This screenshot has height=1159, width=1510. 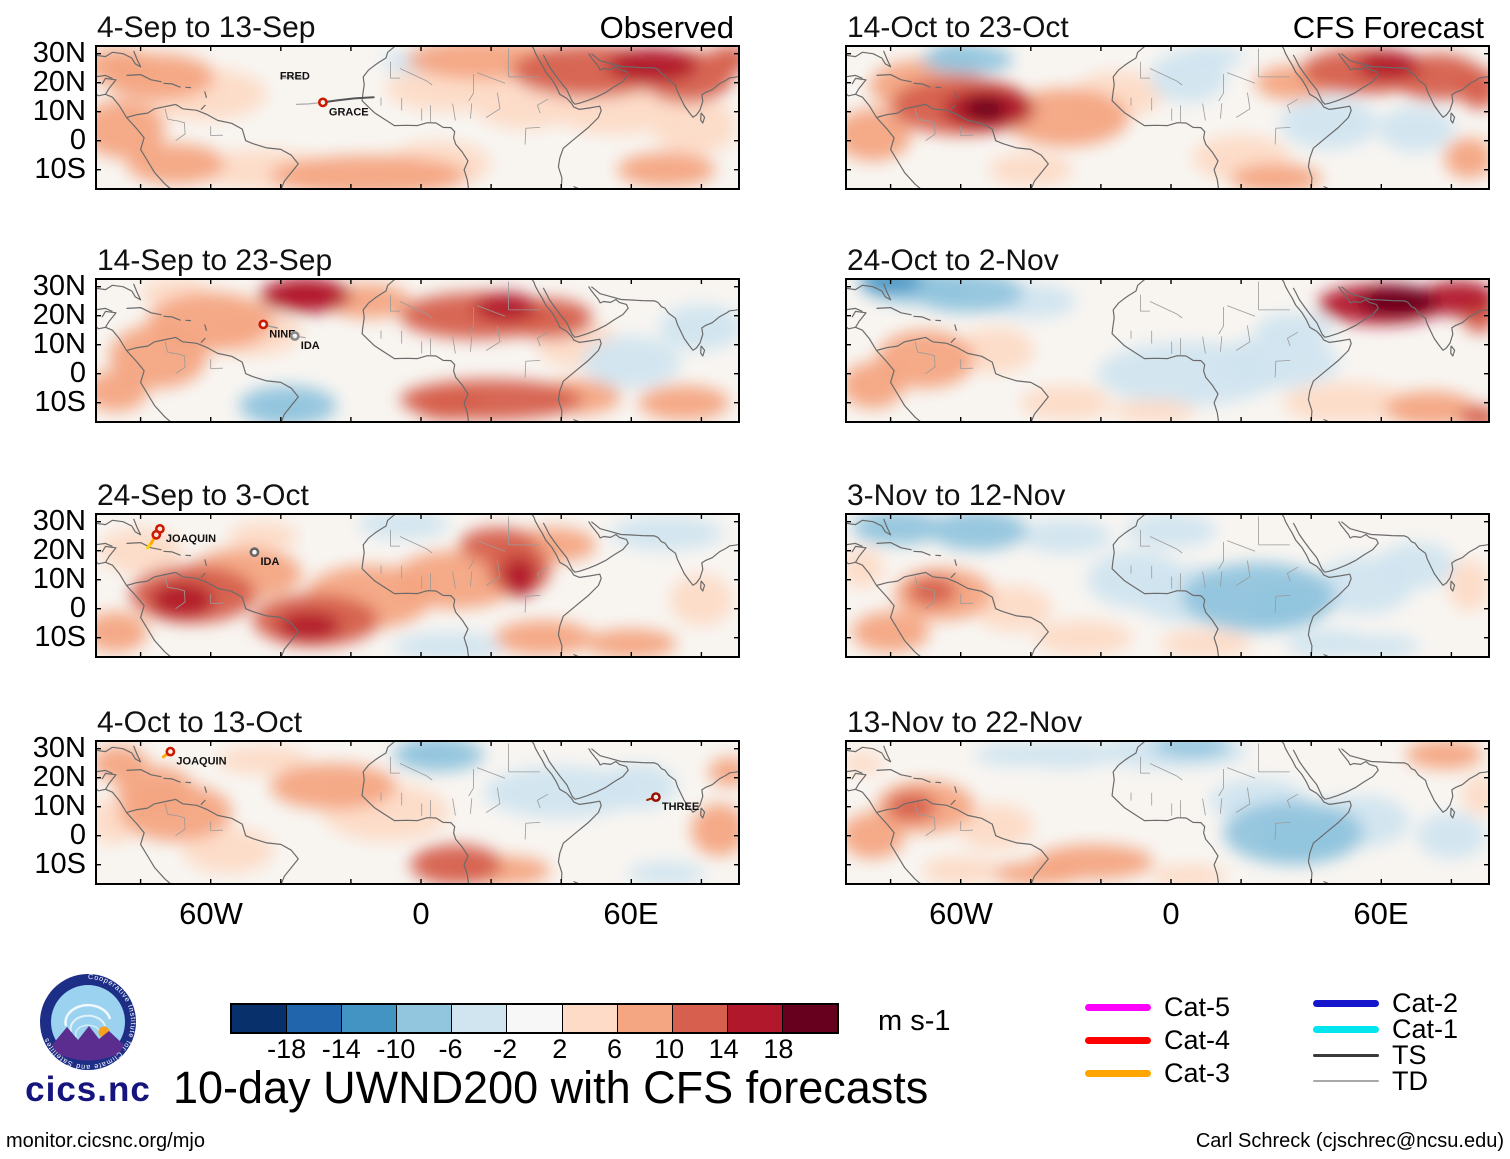 I want to click on panel-title: 24-Sep to 3-Oct, so click(x=203, y=495).